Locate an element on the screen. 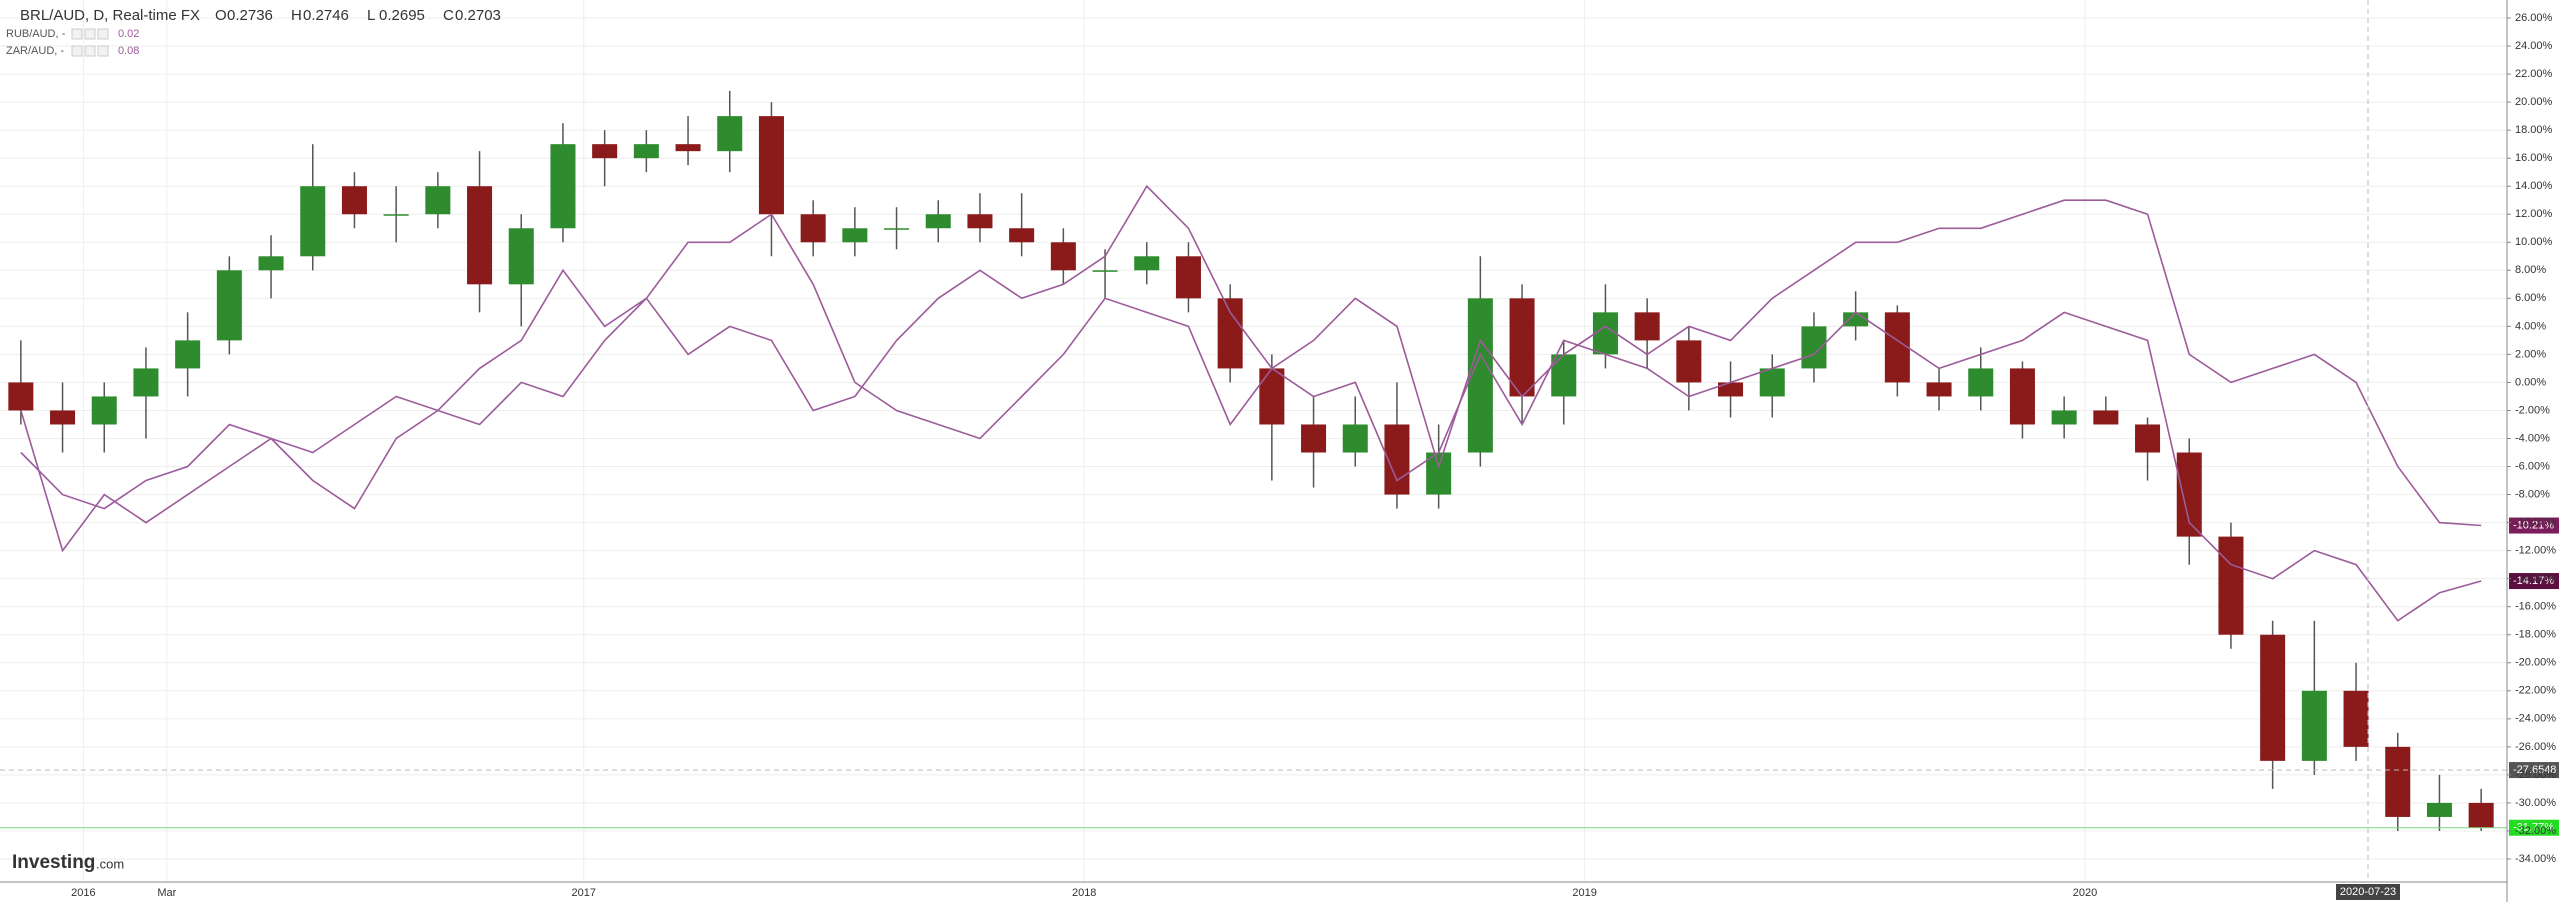 The width and height of the screenshot is (2560, 902). crosshair-x-bg is located at coordinates (2368, 892).